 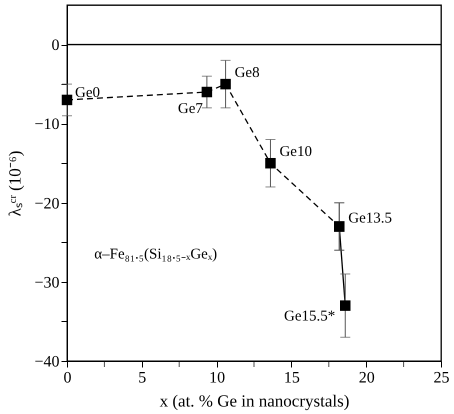 What do you see at coordinates (366, 378) in the screenshot?
I see `x-tick-label: 20` at bounding box center [366, 378].